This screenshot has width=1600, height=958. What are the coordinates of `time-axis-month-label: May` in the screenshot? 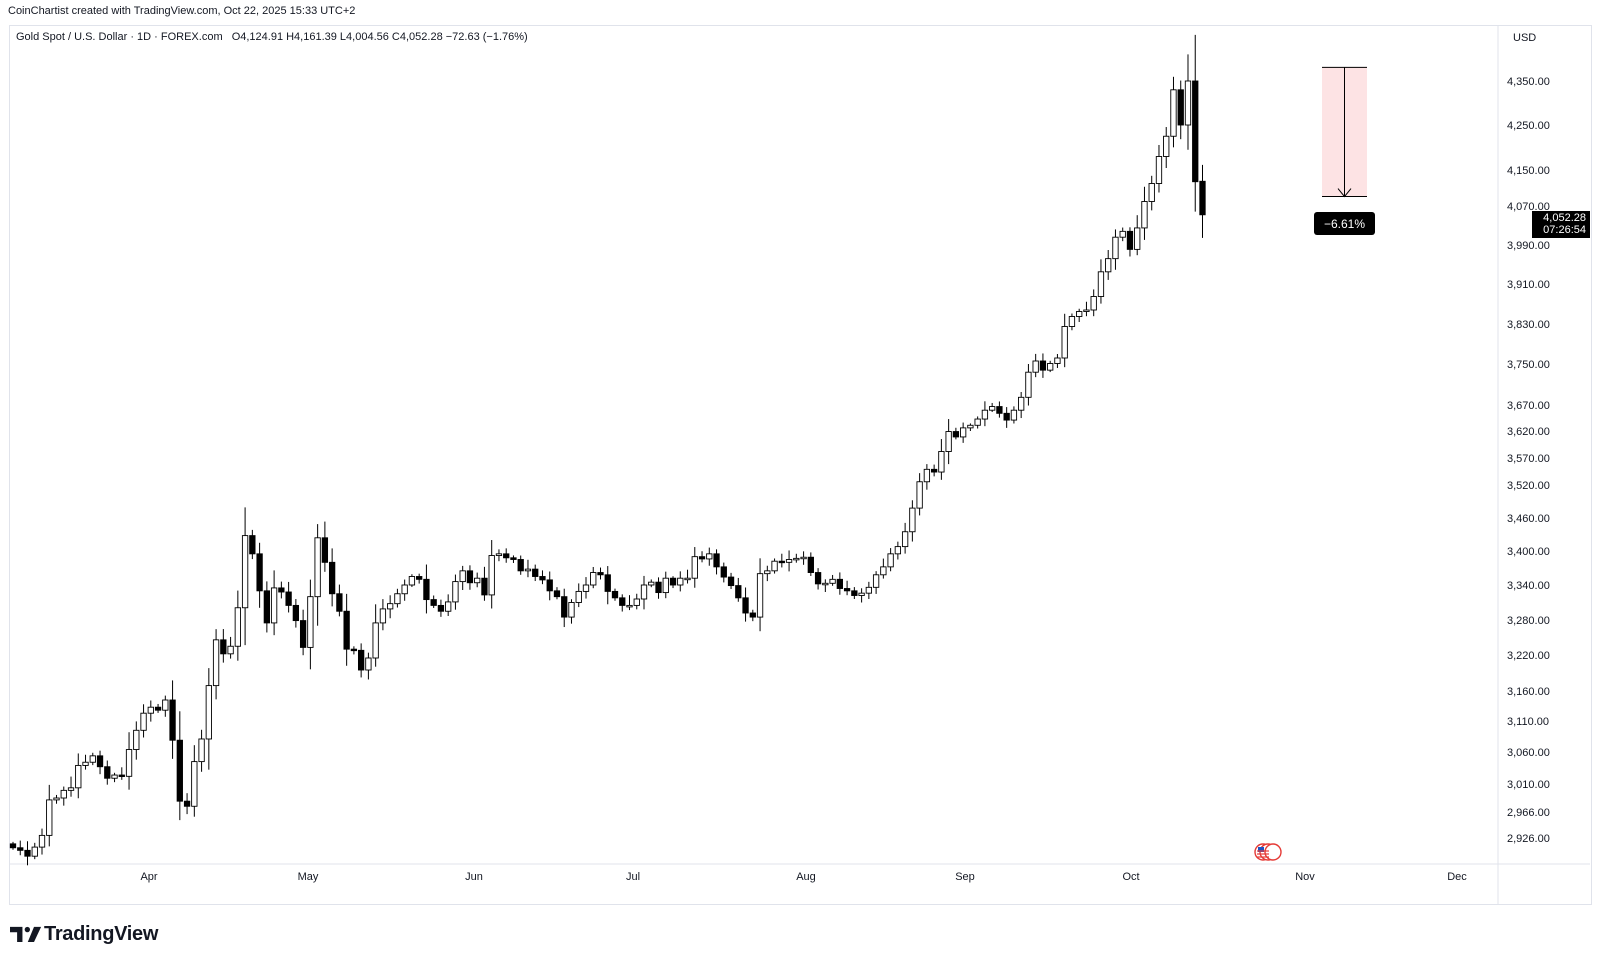 It's located at (308, 877).